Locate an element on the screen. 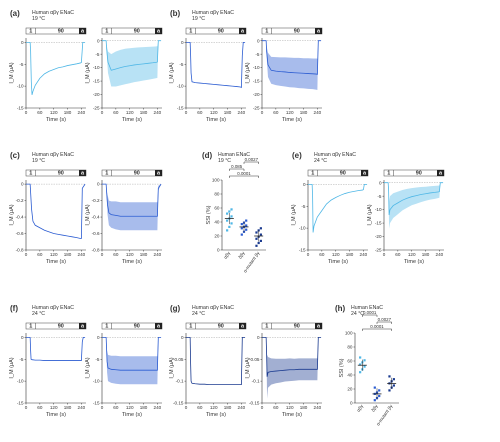 The image size is (500, 442). sd-band is located at coordinates (292, 368).